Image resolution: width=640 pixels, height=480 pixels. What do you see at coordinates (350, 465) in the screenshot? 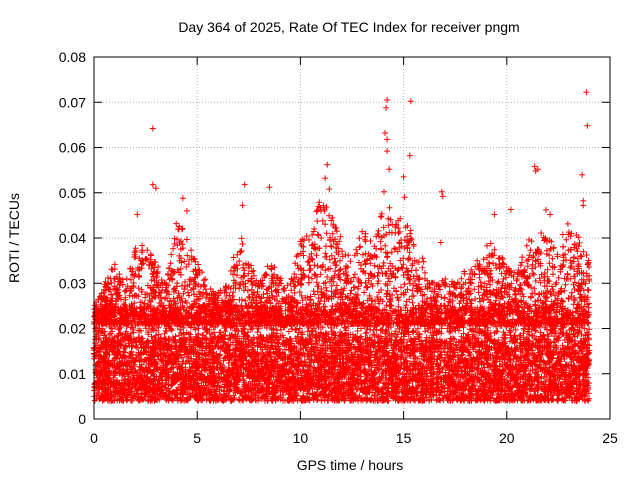
I see `x-axis-label: GPS time / hours` at bounding box center [350, 465].